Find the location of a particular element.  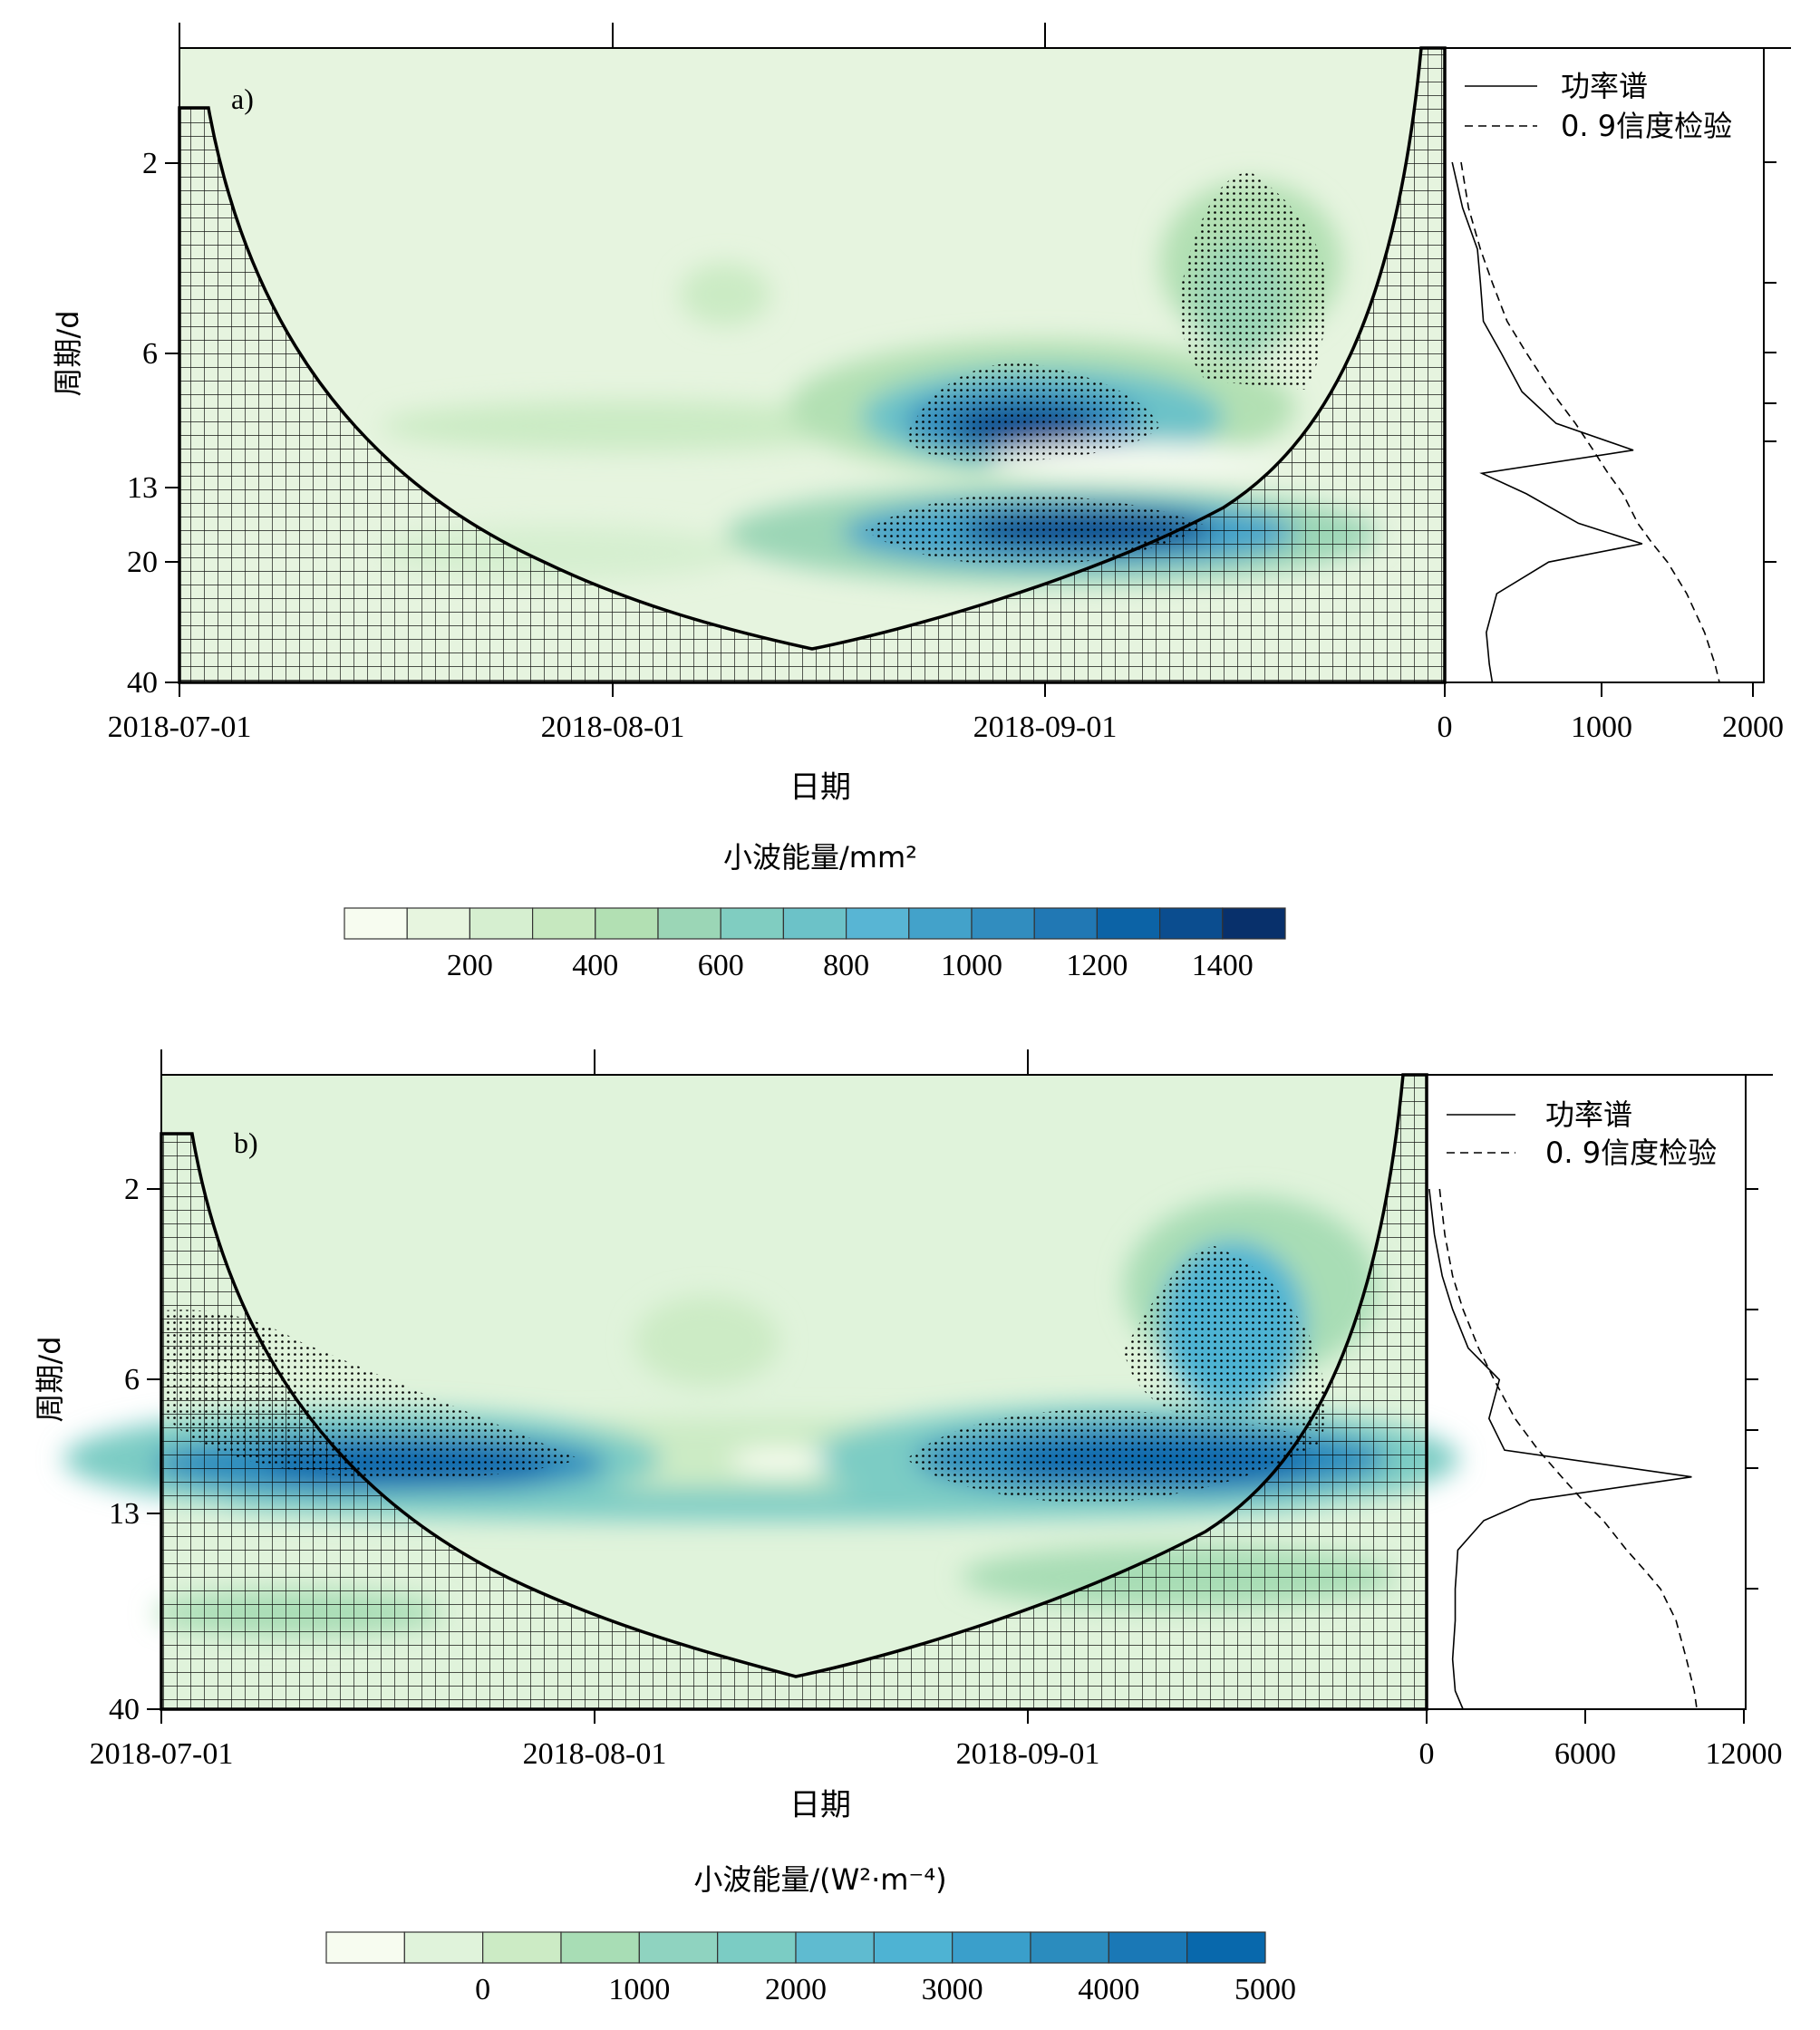

significance-line-b is located at coordinates (1568, 1449).